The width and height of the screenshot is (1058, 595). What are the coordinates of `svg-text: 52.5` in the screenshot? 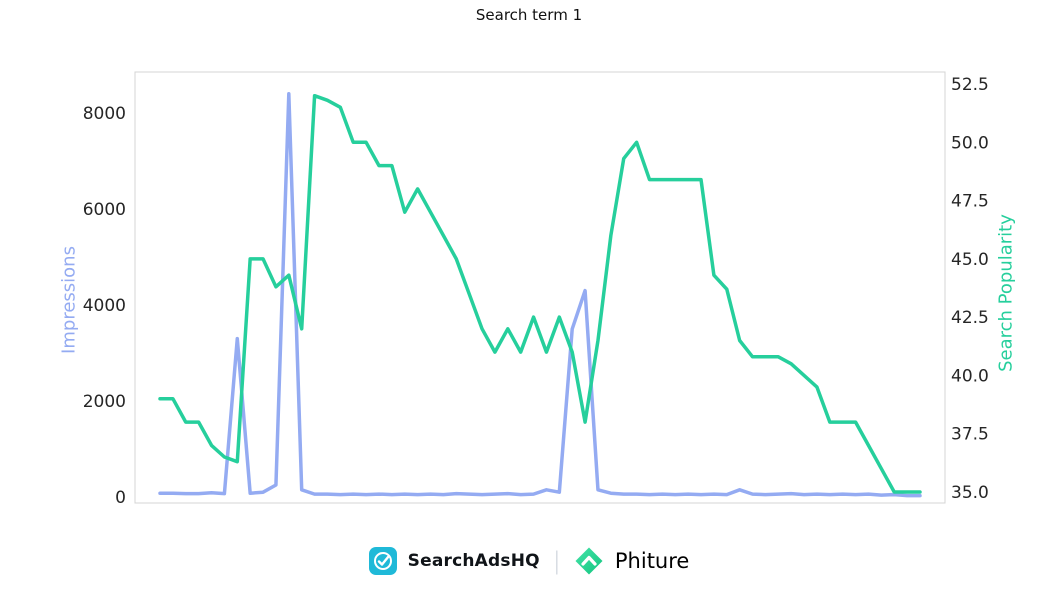 It's located at (970, 85).